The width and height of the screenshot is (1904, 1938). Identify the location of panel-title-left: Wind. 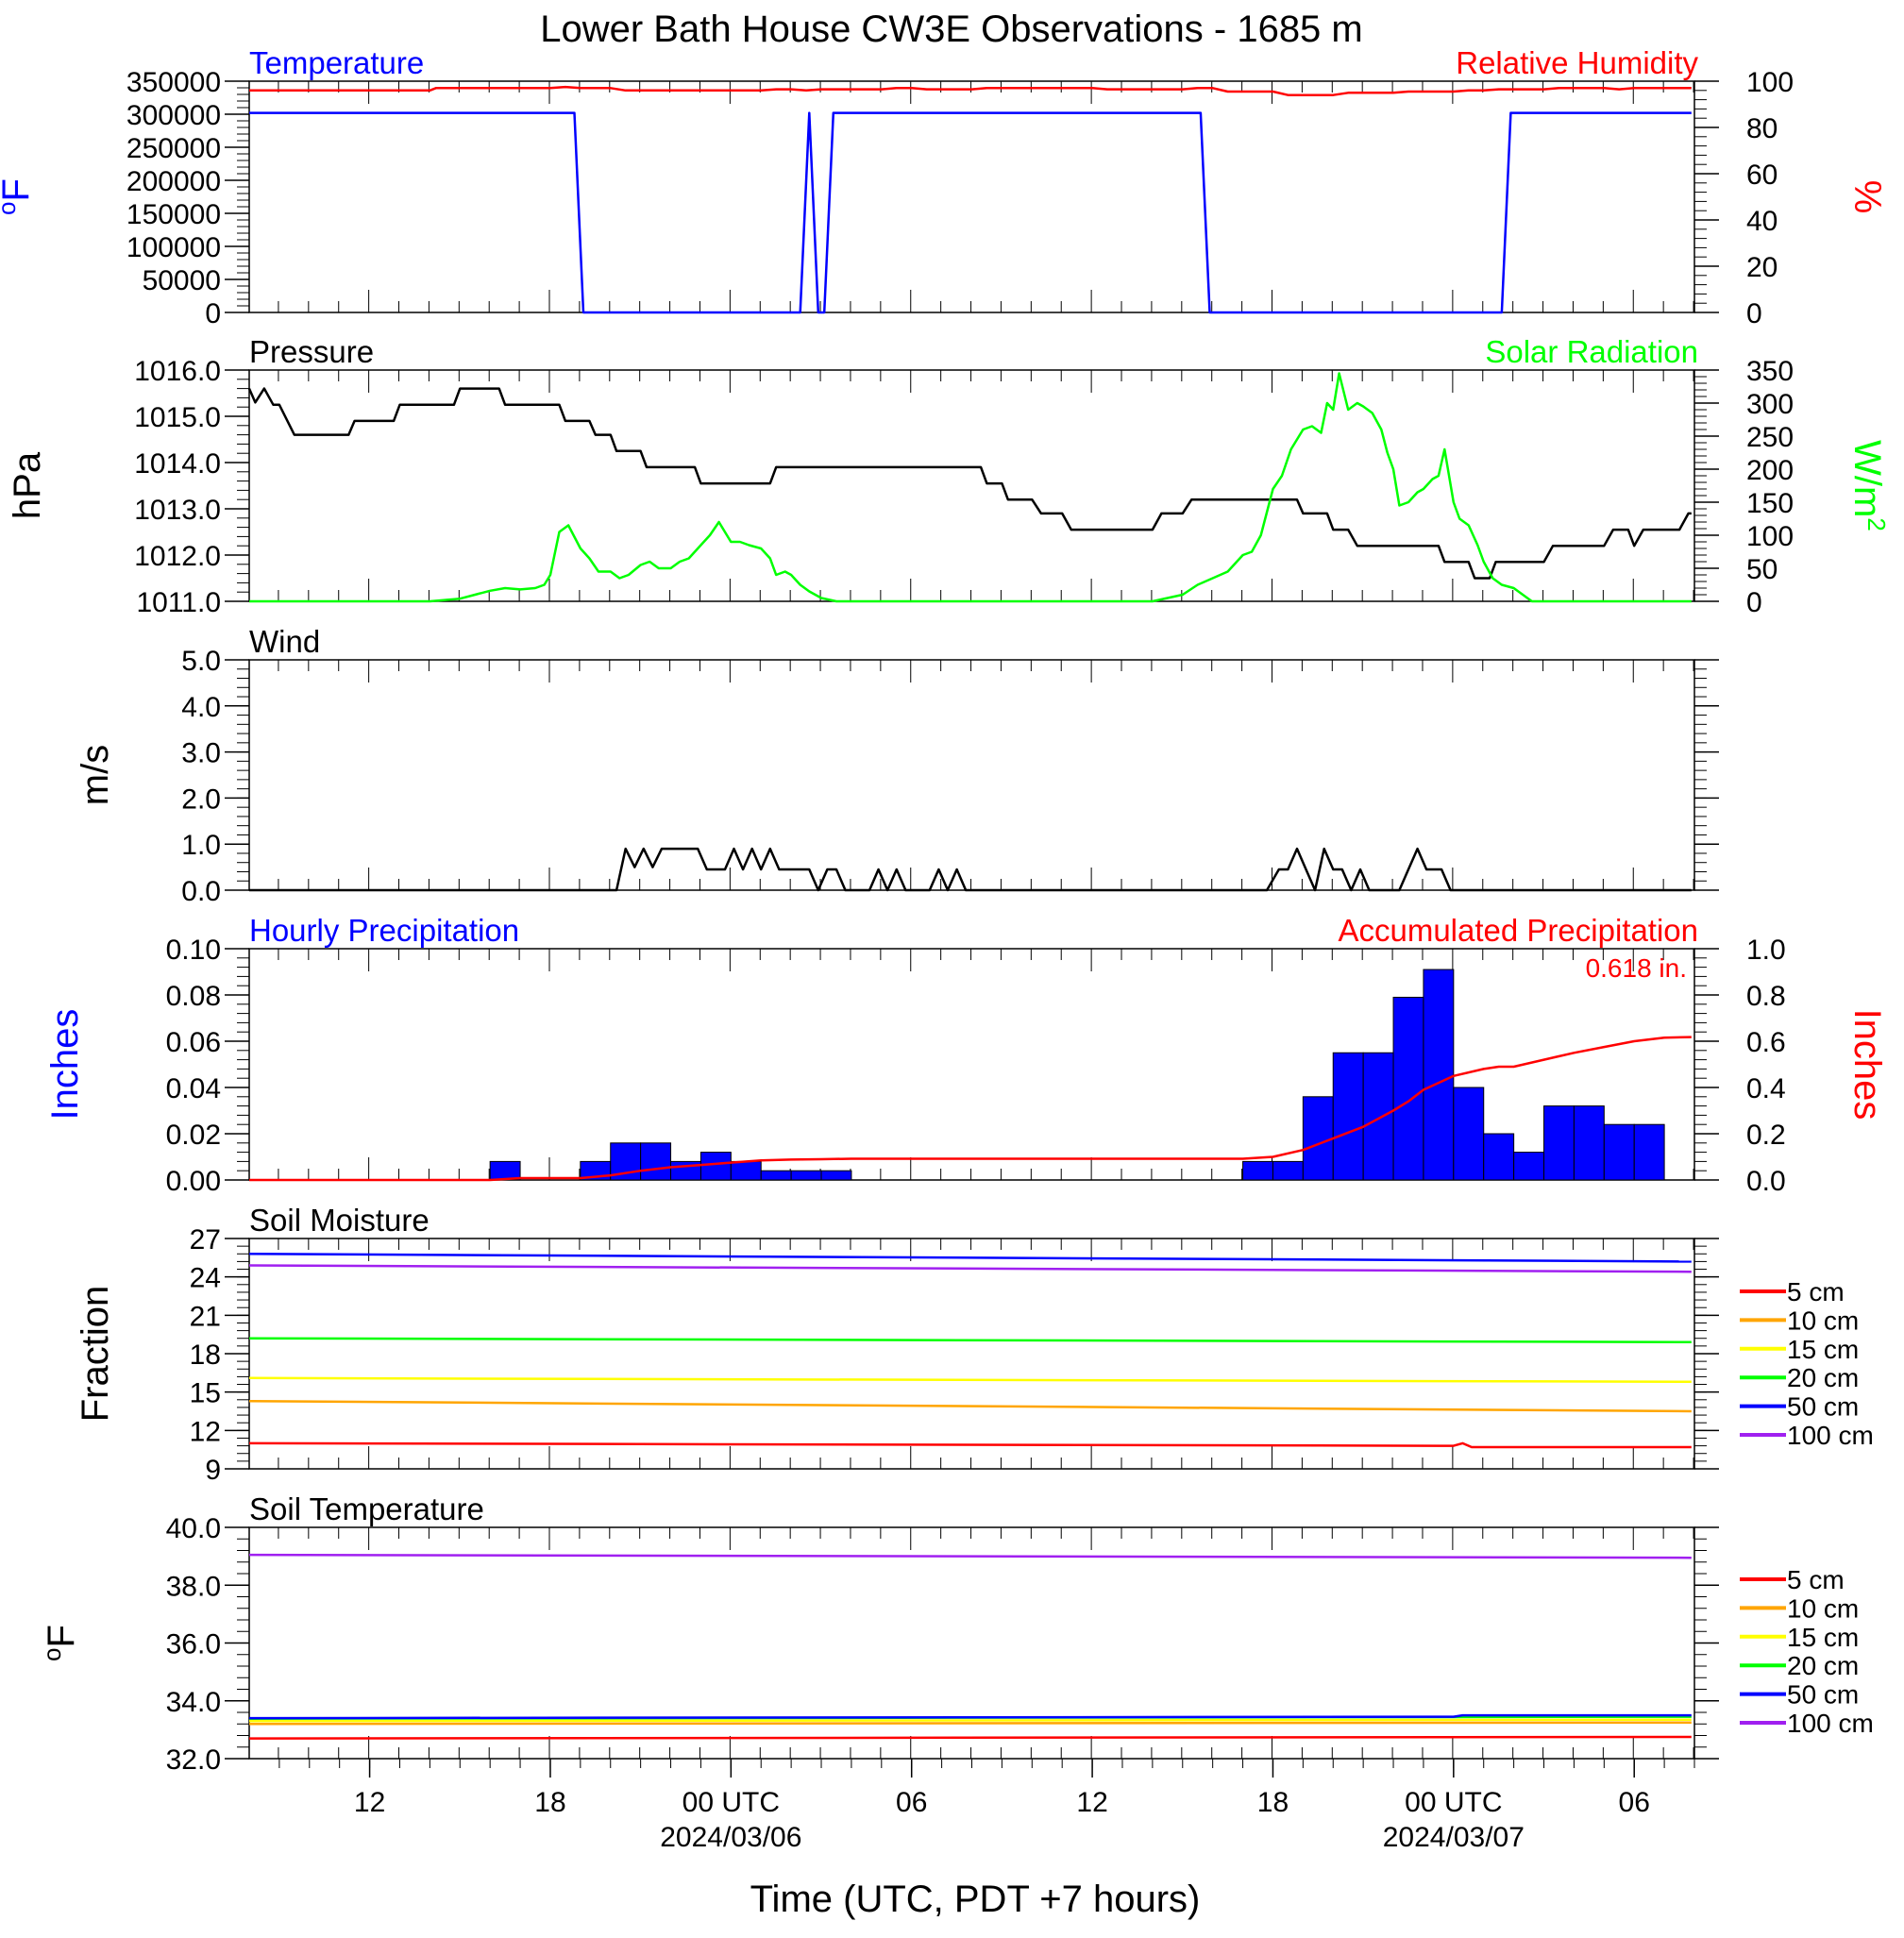
(284, 641).